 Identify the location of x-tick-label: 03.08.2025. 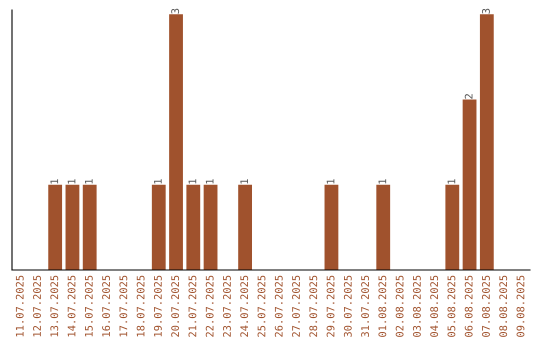
(416, 306).